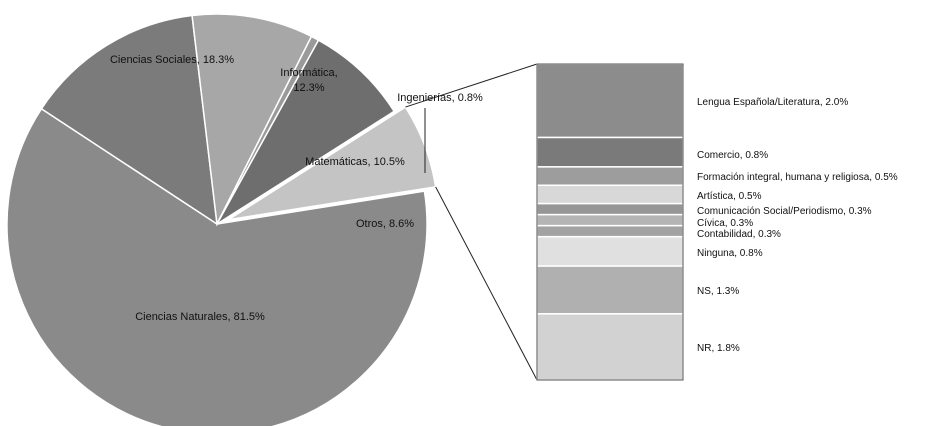  What do you see at coordinates (610, 209) in the screenshot?
I see `bar-segment-comunicacion-social-periodismo` at bounding box center [610, 209].